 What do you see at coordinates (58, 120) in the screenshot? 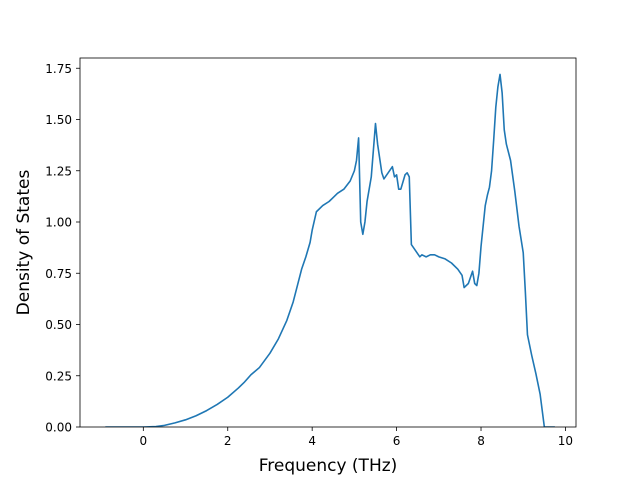
I see `y-tick-label: 1.50` at bounding box center [58, 120].